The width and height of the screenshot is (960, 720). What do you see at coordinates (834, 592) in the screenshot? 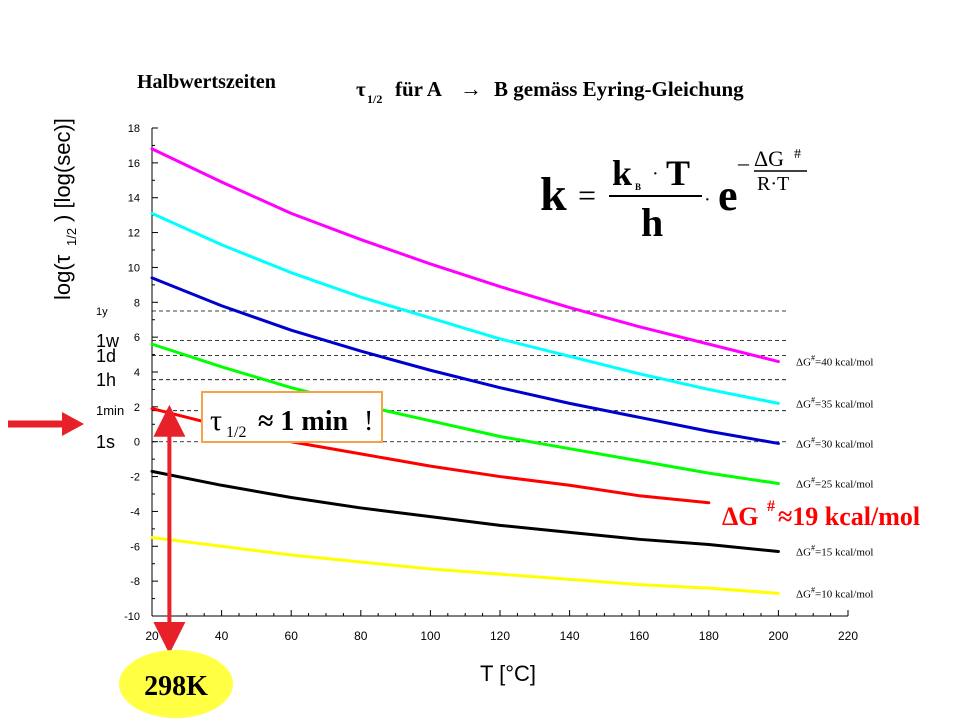
I see `series-label: ΔG#=10 kcal/mol` at bounding box center [834, 592].